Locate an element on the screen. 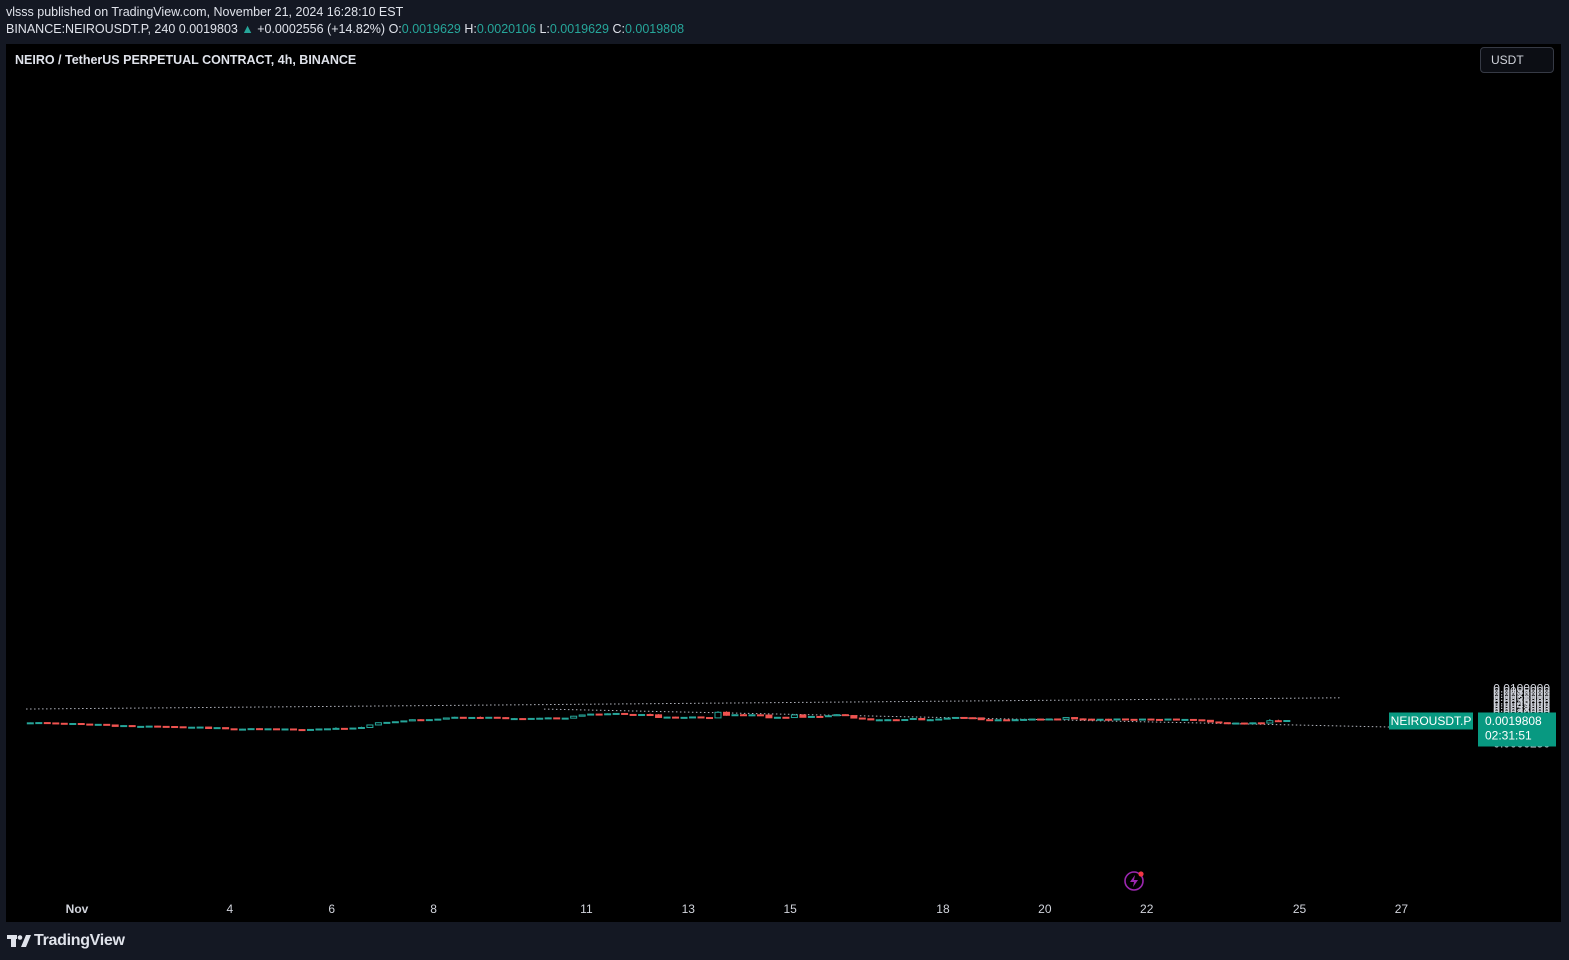 The image size is (1569, 960). tradingview-logo-icon is located at coordinates (19, 941).